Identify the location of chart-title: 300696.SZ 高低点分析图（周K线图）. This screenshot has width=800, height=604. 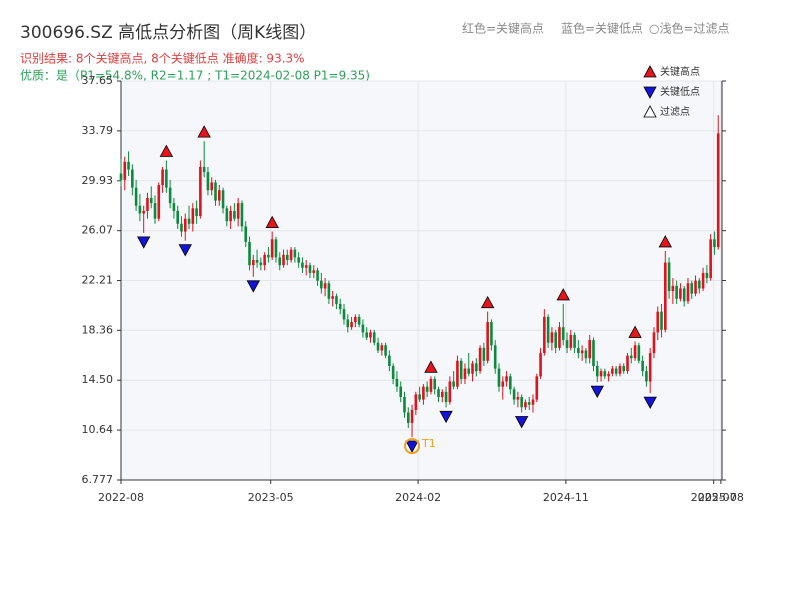
(168, 33).